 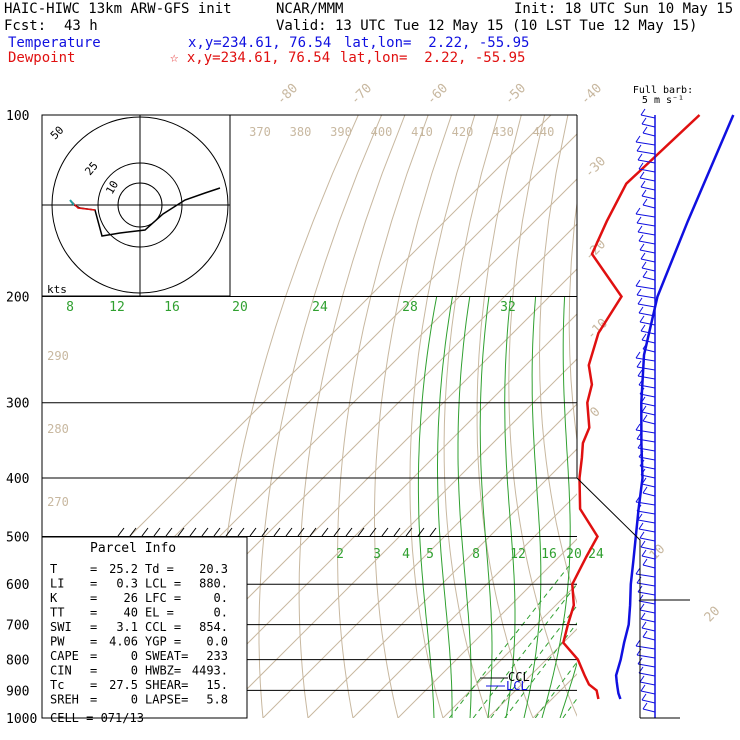 What do you see at coordinates (54, 598) in the screenshot?
I see `parcel-label: K` at bounding box center [54, 598].